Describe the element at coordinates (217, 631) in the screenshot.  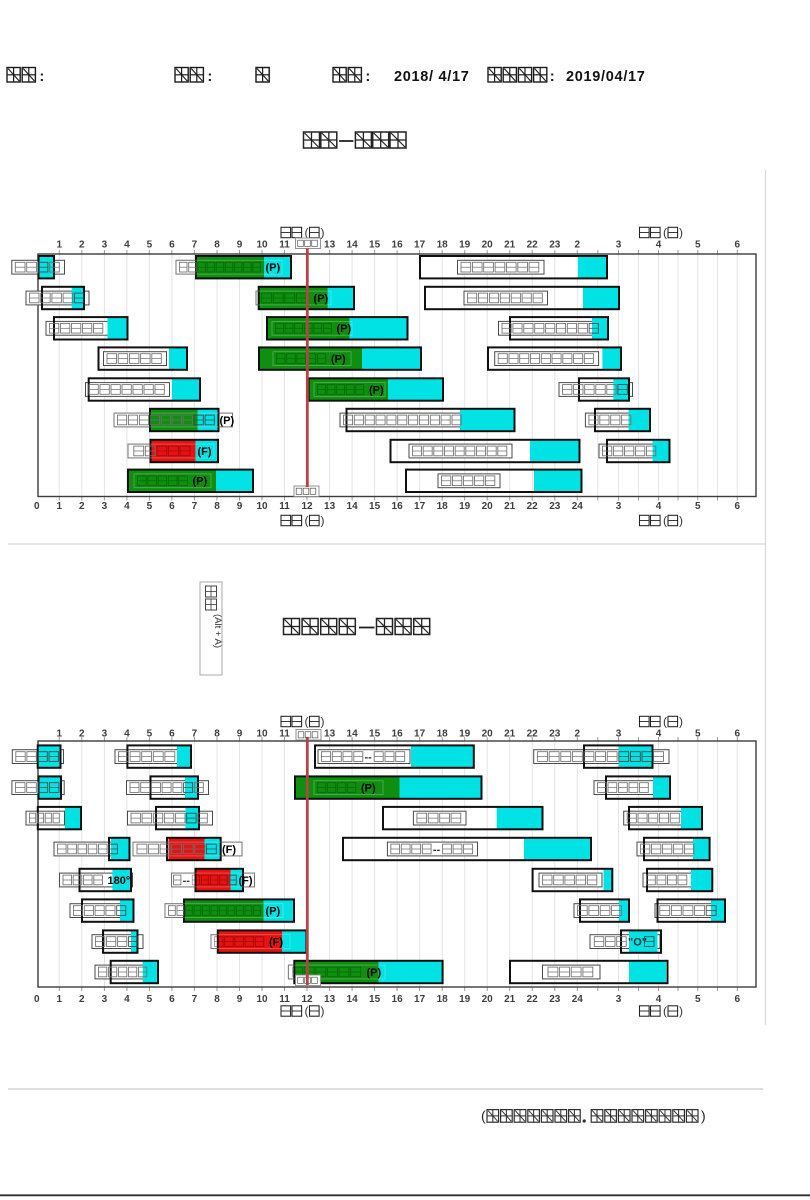
I see `svg-text: (Alt + A)` at that location.